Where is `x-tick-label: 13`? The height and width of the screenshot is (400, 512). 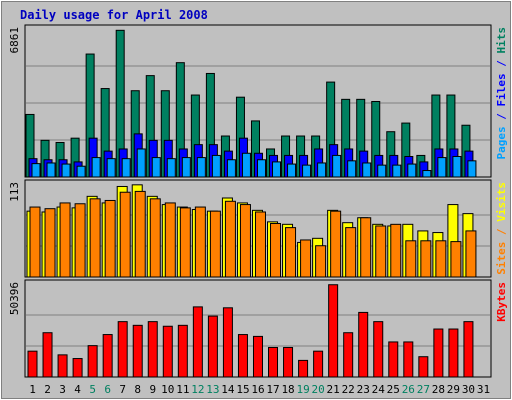 x-tick-label: 13 is located at coordinates (212, 389).